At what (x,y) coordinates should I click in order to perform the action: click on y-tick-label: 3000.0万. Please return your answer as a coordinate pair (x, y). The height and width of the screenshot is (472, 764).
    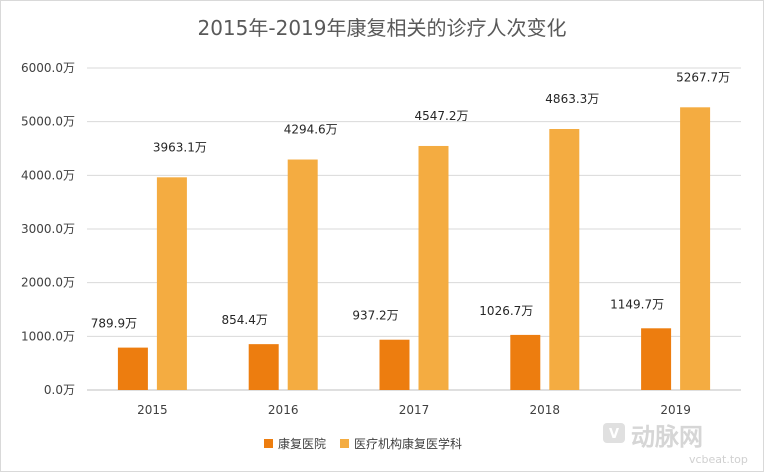
    Looking at the image, I should click on (48, 229).